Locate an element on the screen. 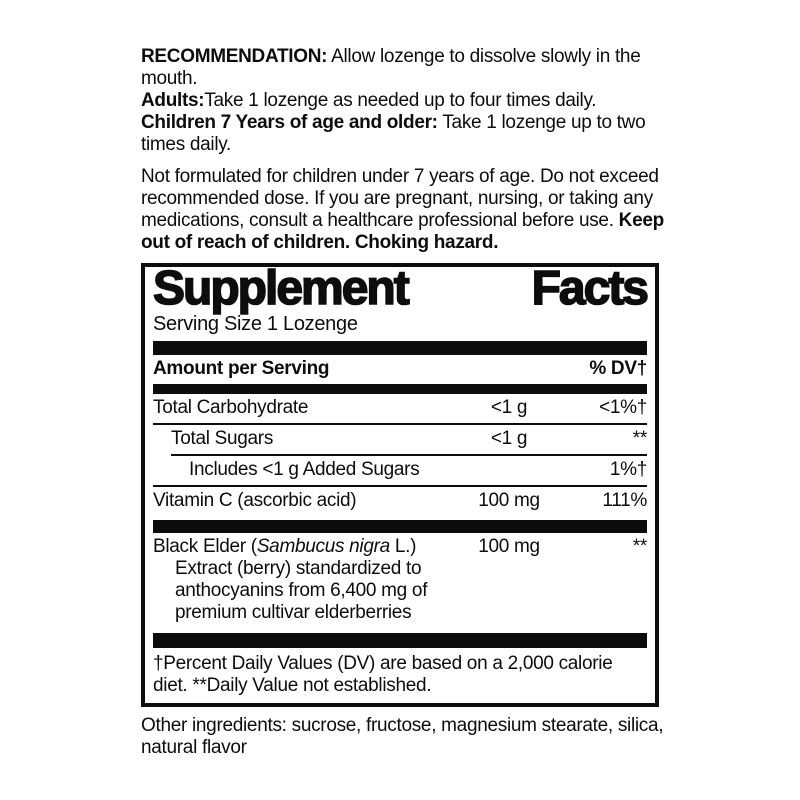  botanical-name-prefix: Black Elder ( is located at coordinates (205, 546).